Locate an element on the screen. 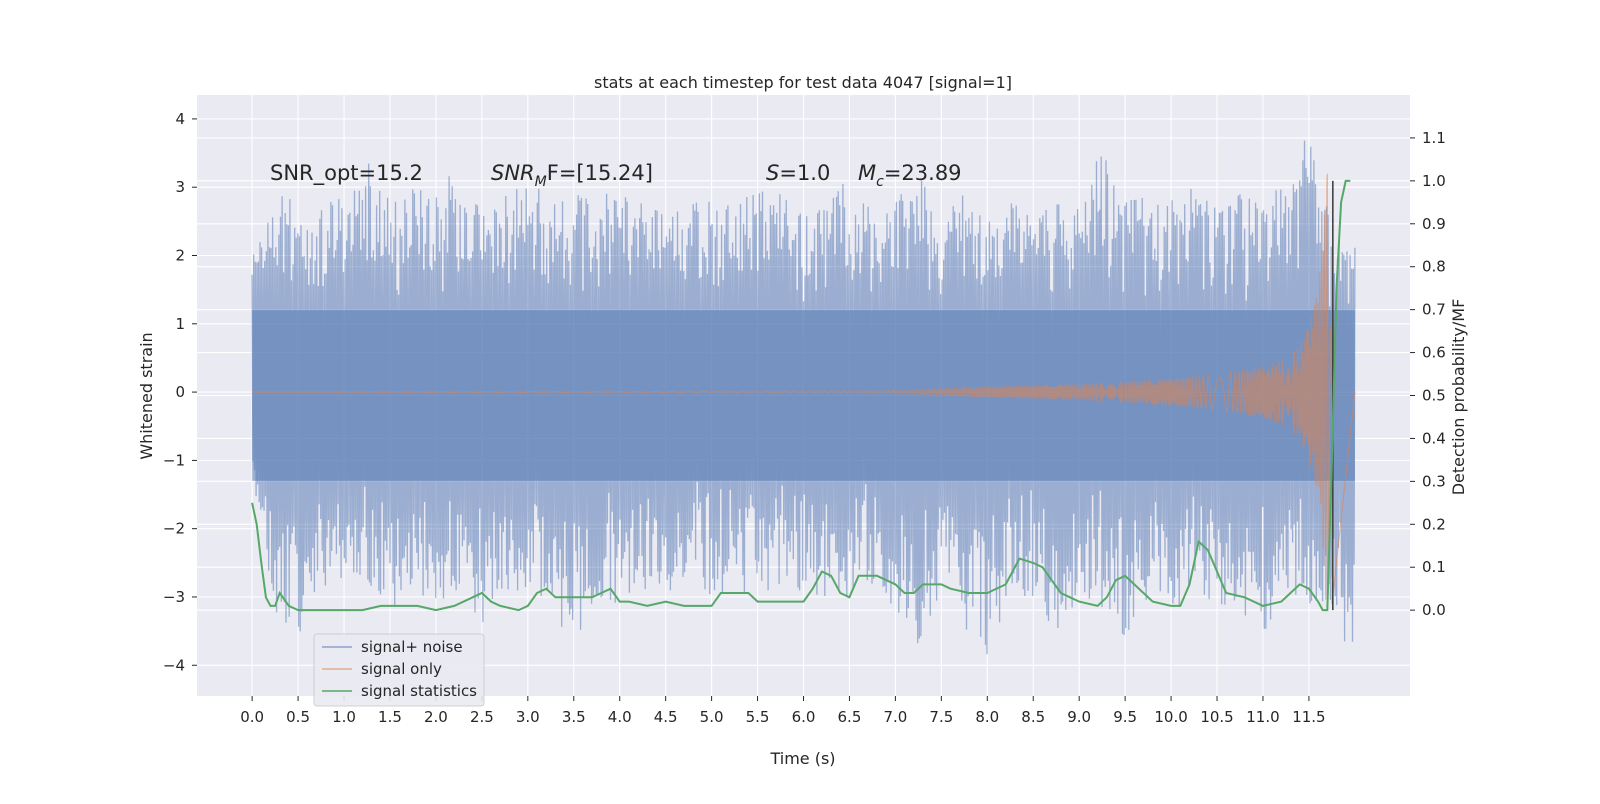 The height and width of the screenshot is (804, 1600). y-tick-label: 0 is located at coordinates (180, 392).